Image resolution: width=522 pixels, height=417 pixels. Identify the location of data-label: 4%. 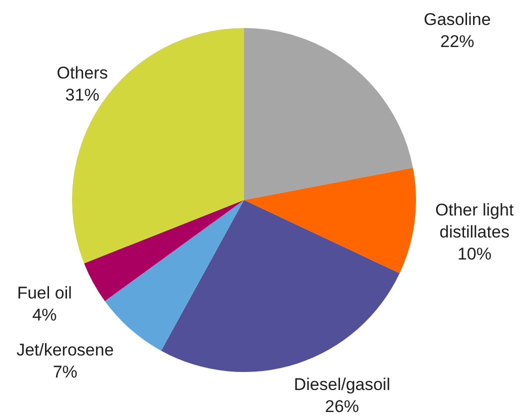
(44, 315).